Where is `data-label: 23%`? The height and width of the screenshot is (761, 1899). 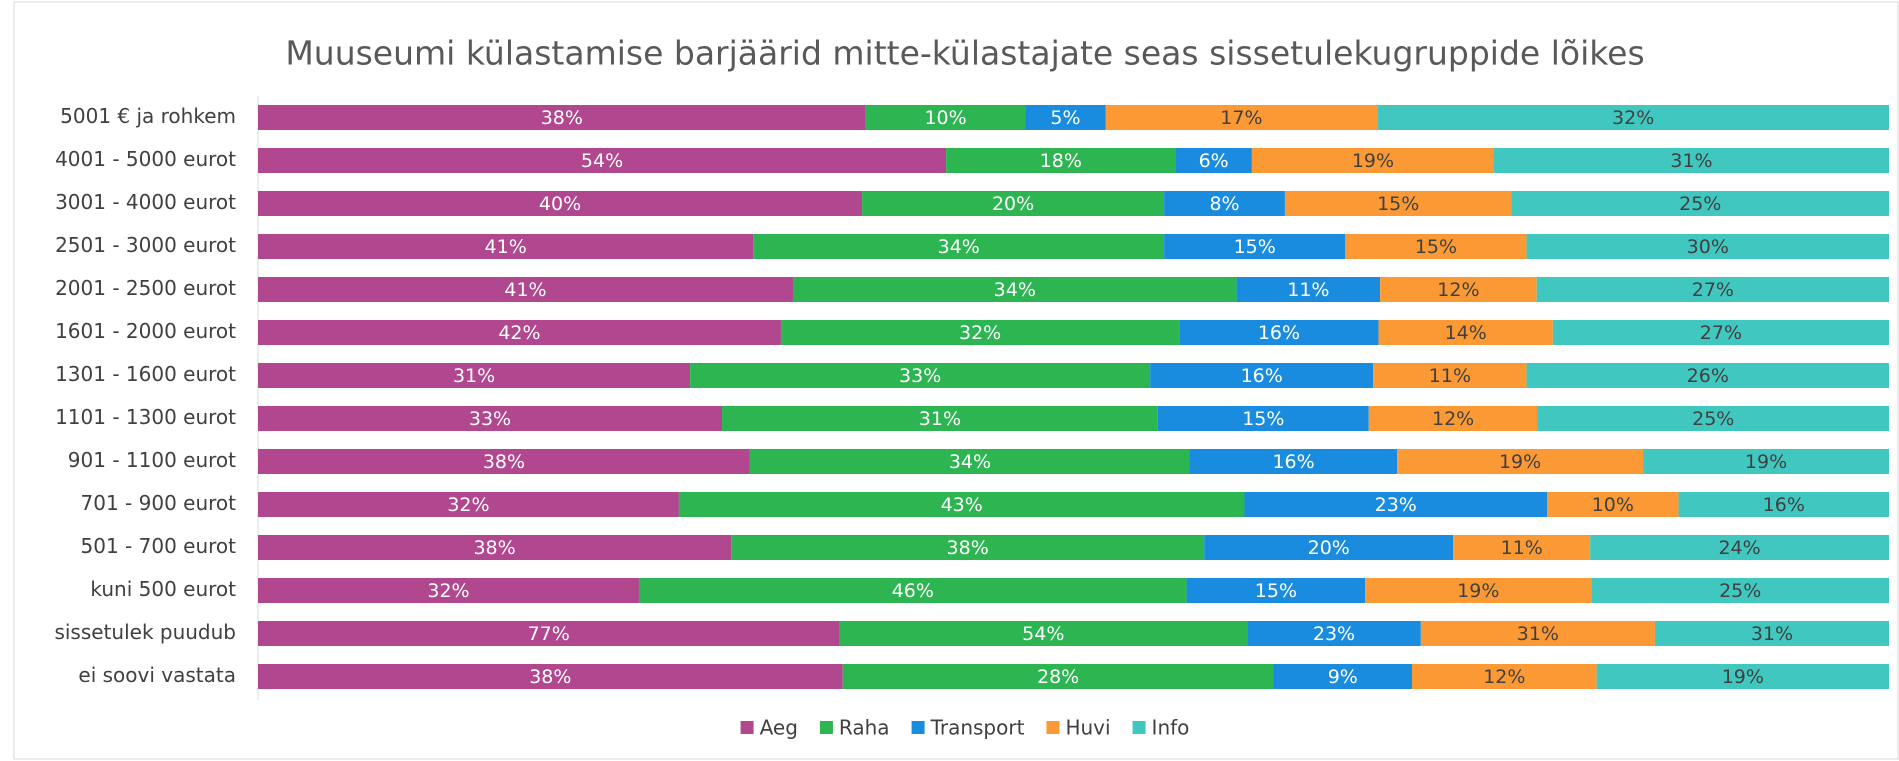 data-label: 23% is located at coordinates (1396, 505).